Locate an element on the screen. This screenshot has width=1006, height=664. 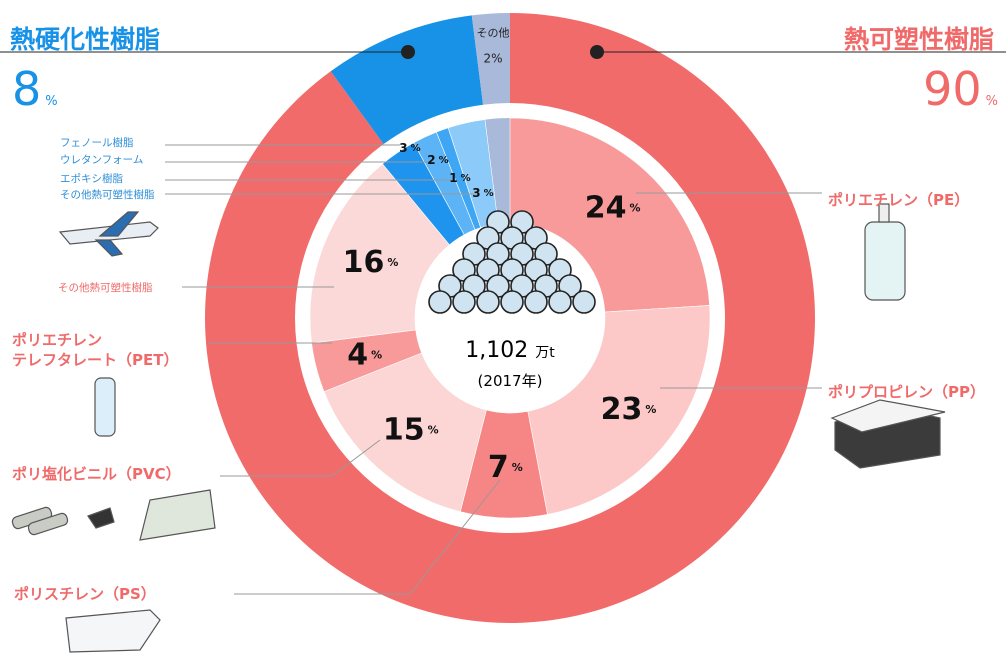
value-label: 7% is located at coordinates (505, 466).